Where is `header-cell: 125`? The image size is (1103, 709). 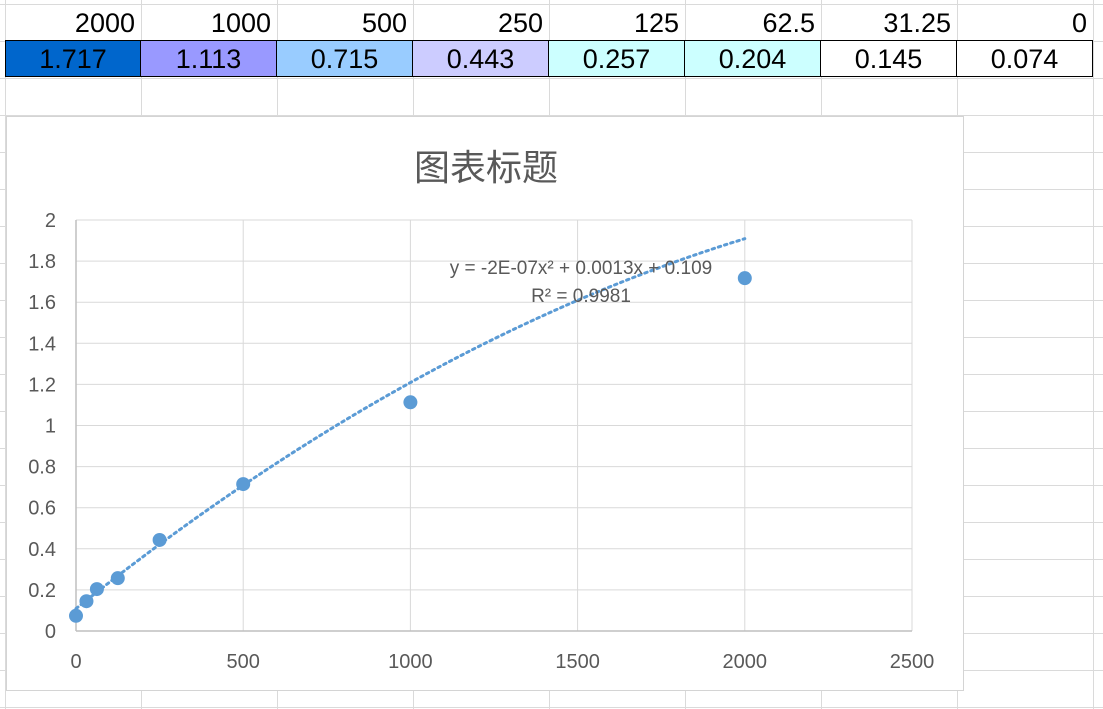 header-cell: 125 is located at coordinates (656, 23).